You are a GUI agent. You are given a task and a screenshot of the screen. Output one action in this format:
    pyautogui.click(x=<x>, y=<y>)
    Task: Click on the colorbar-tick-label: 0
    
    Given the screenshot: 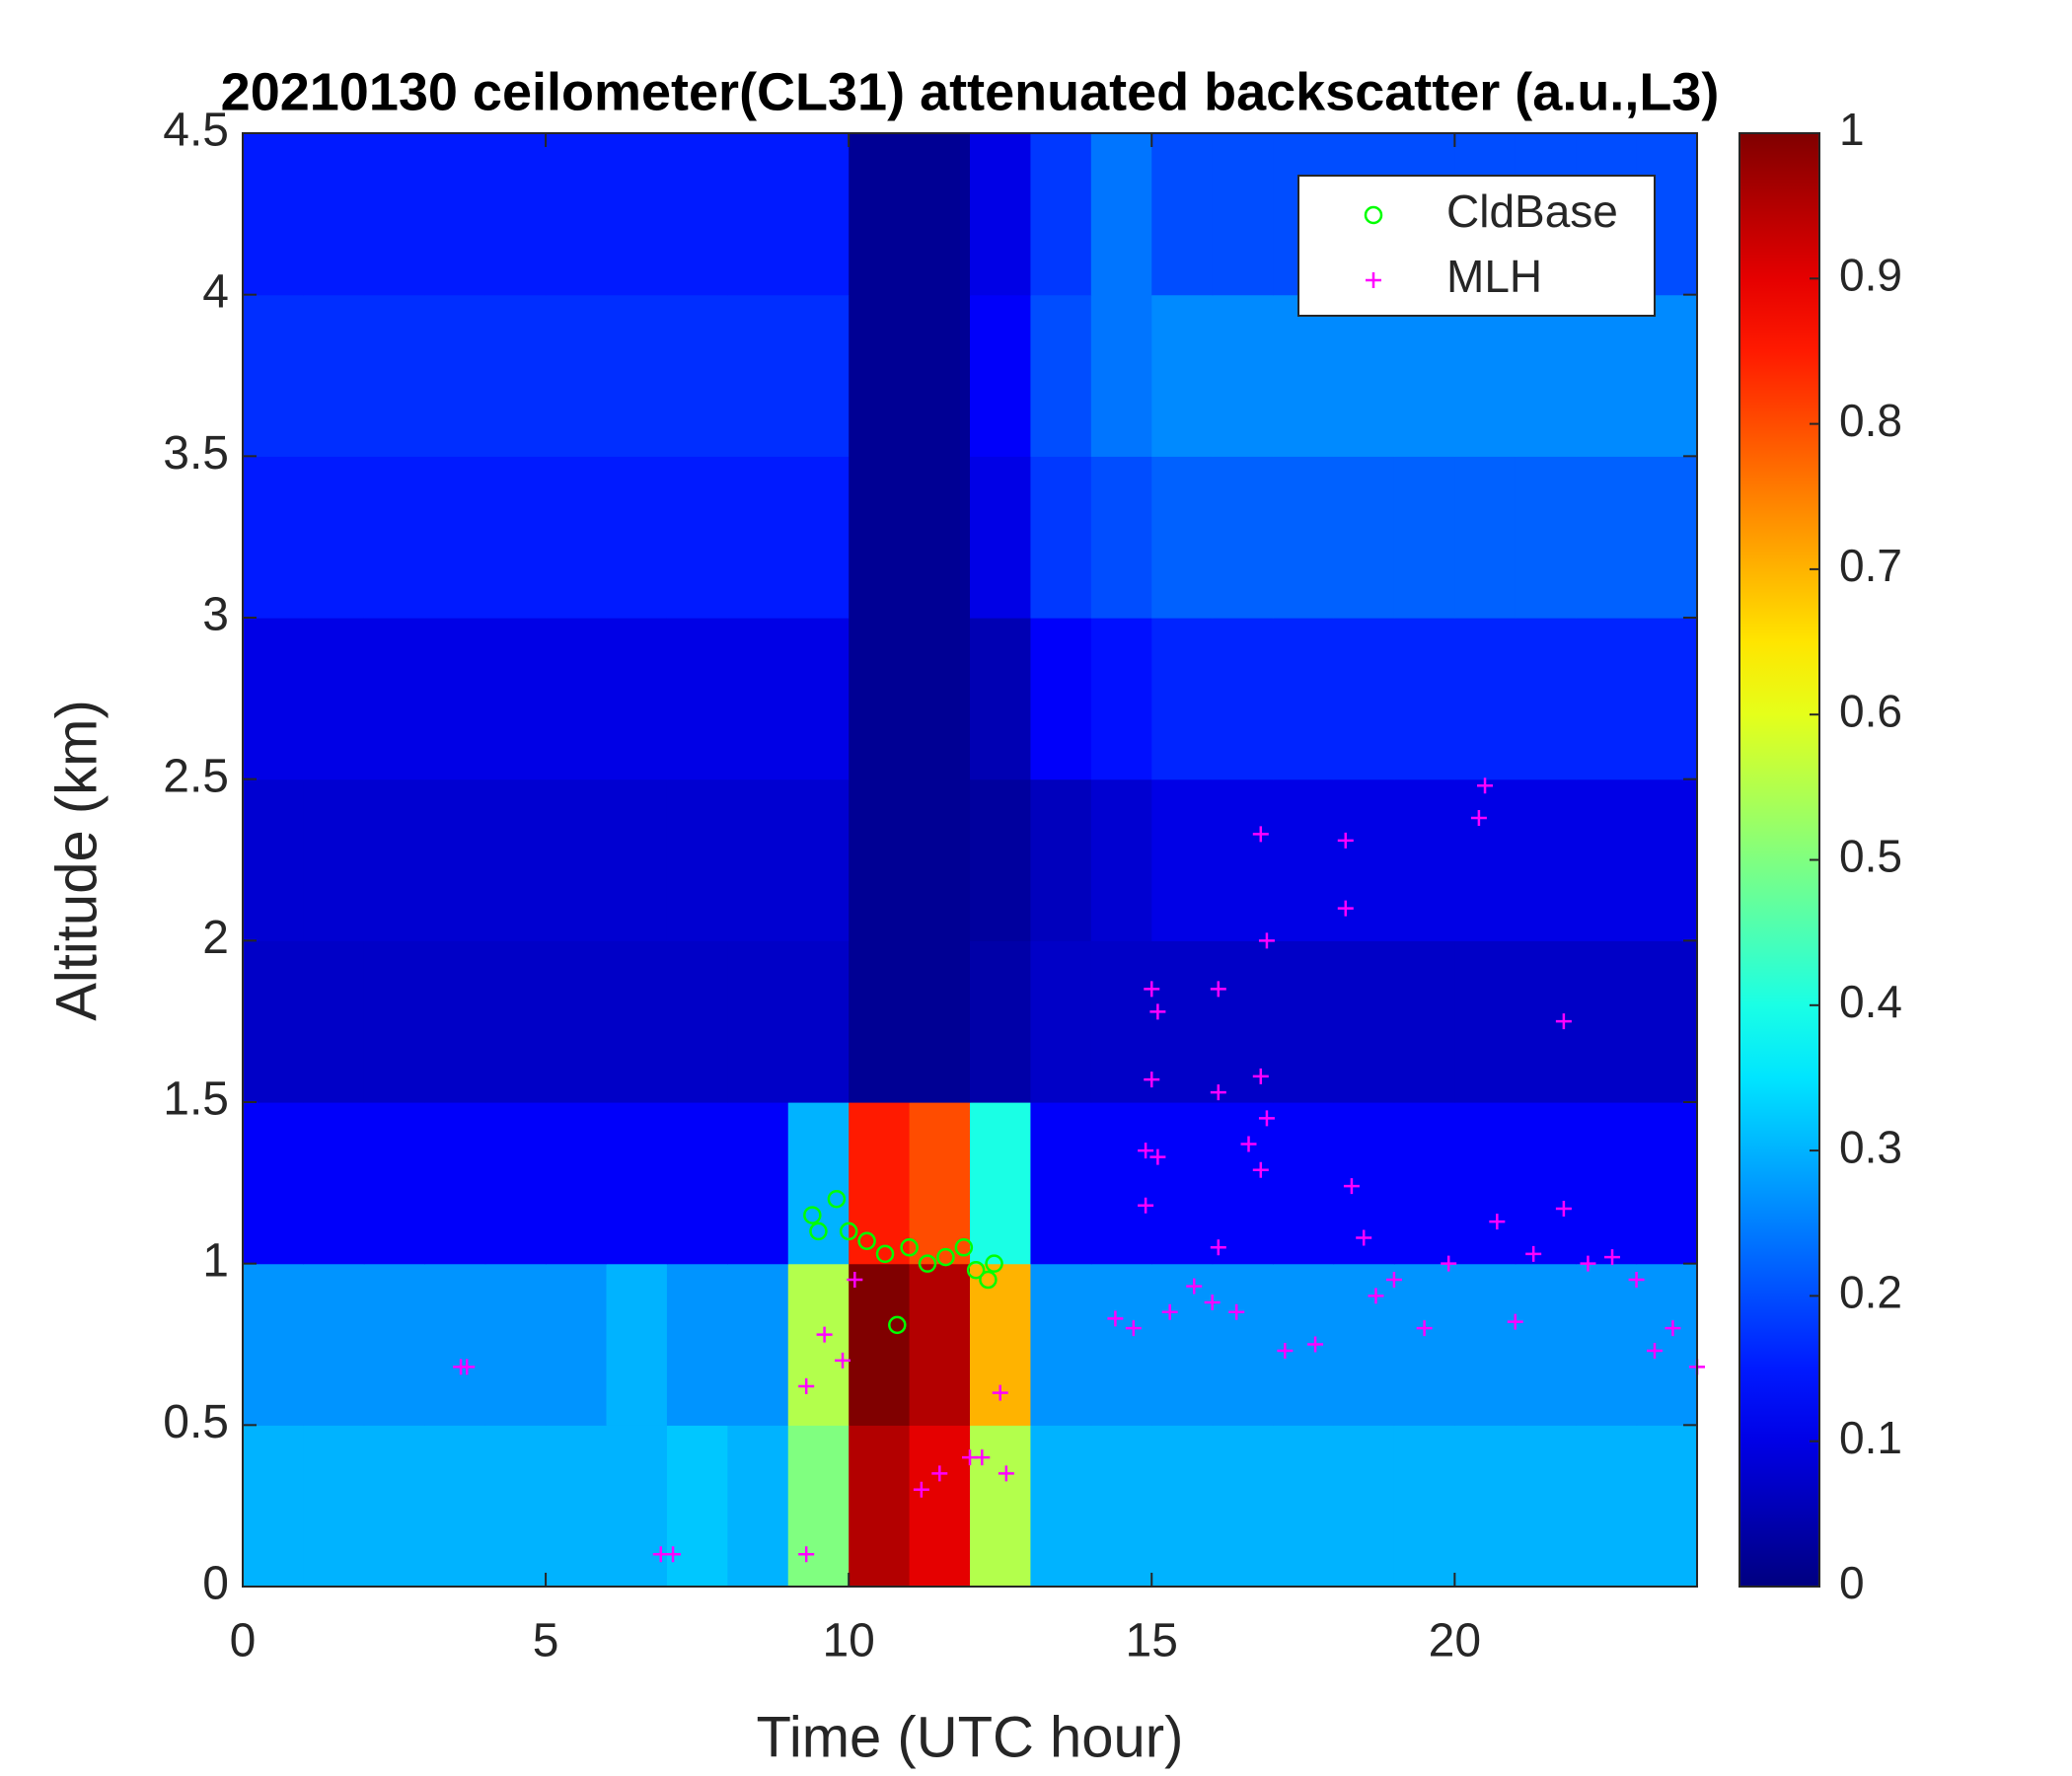 What is the action you would take?
    pyautogui.click(x=1852, y=1583)
    